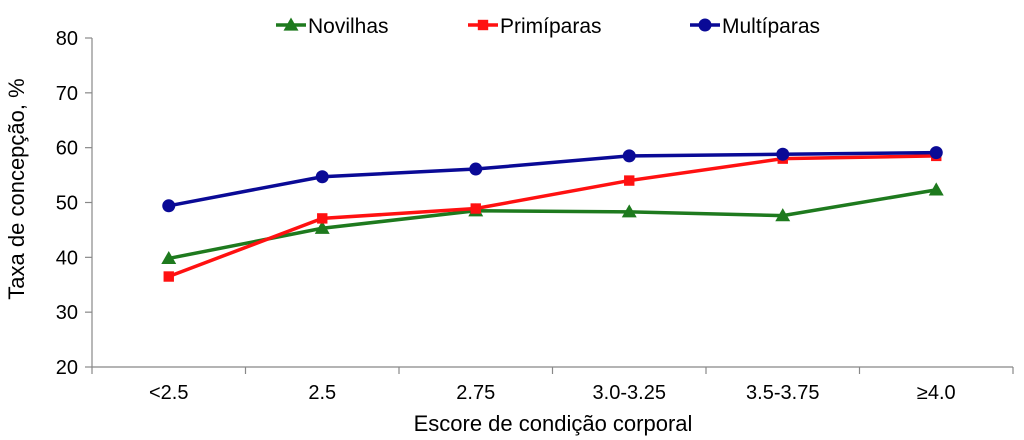  Describe the element at coordinates (551, 26) in the screenshot. I see `legend-label: Primíparas` at that location.